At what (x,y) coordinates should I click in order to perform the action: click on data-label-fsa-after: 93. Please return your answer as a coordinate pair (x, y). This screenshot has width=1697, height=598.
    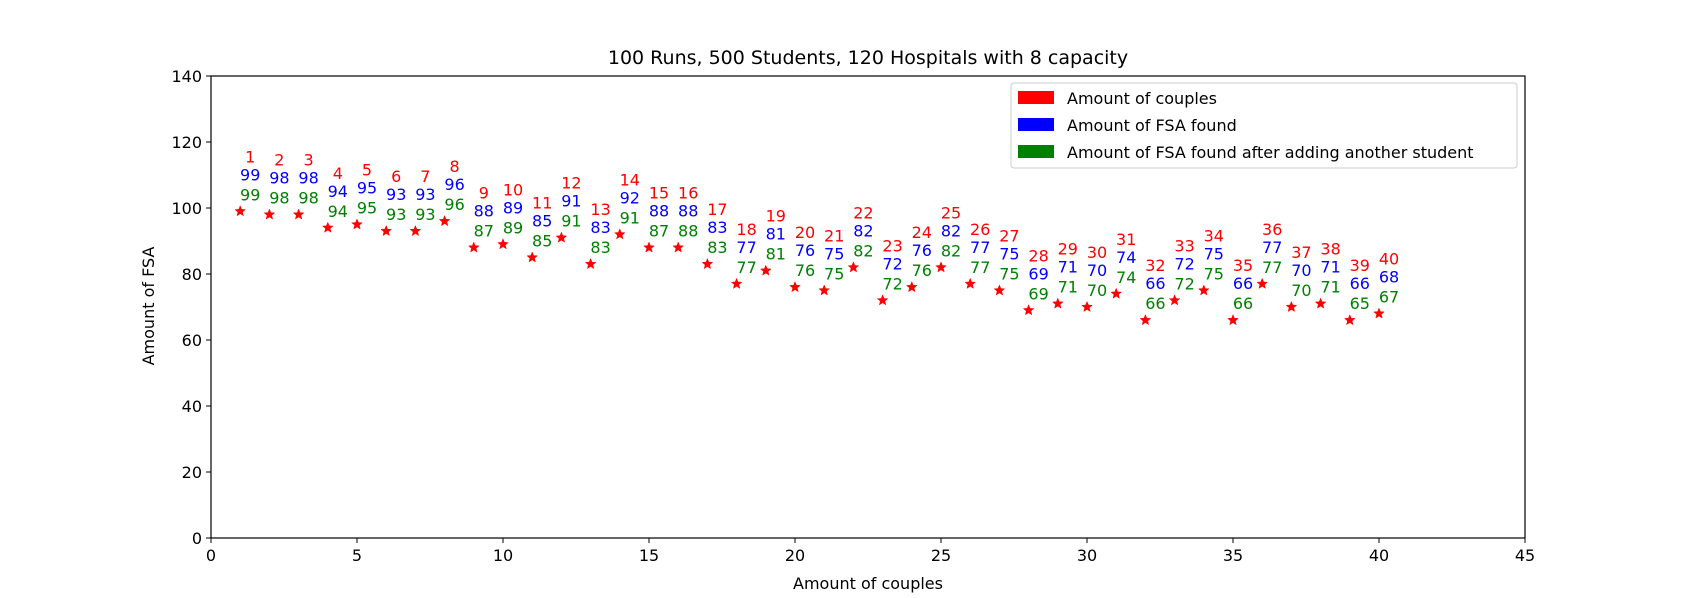
    Looking at the image, I should click on (396, 214).